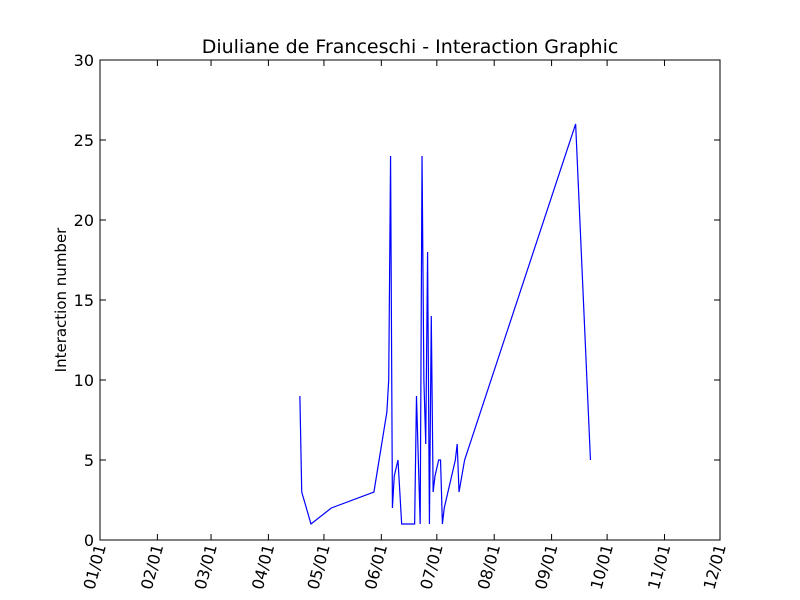 The height and width of the screenshot is (600, 800). I want to click on y-tick-label: 10, so click(84, 380).